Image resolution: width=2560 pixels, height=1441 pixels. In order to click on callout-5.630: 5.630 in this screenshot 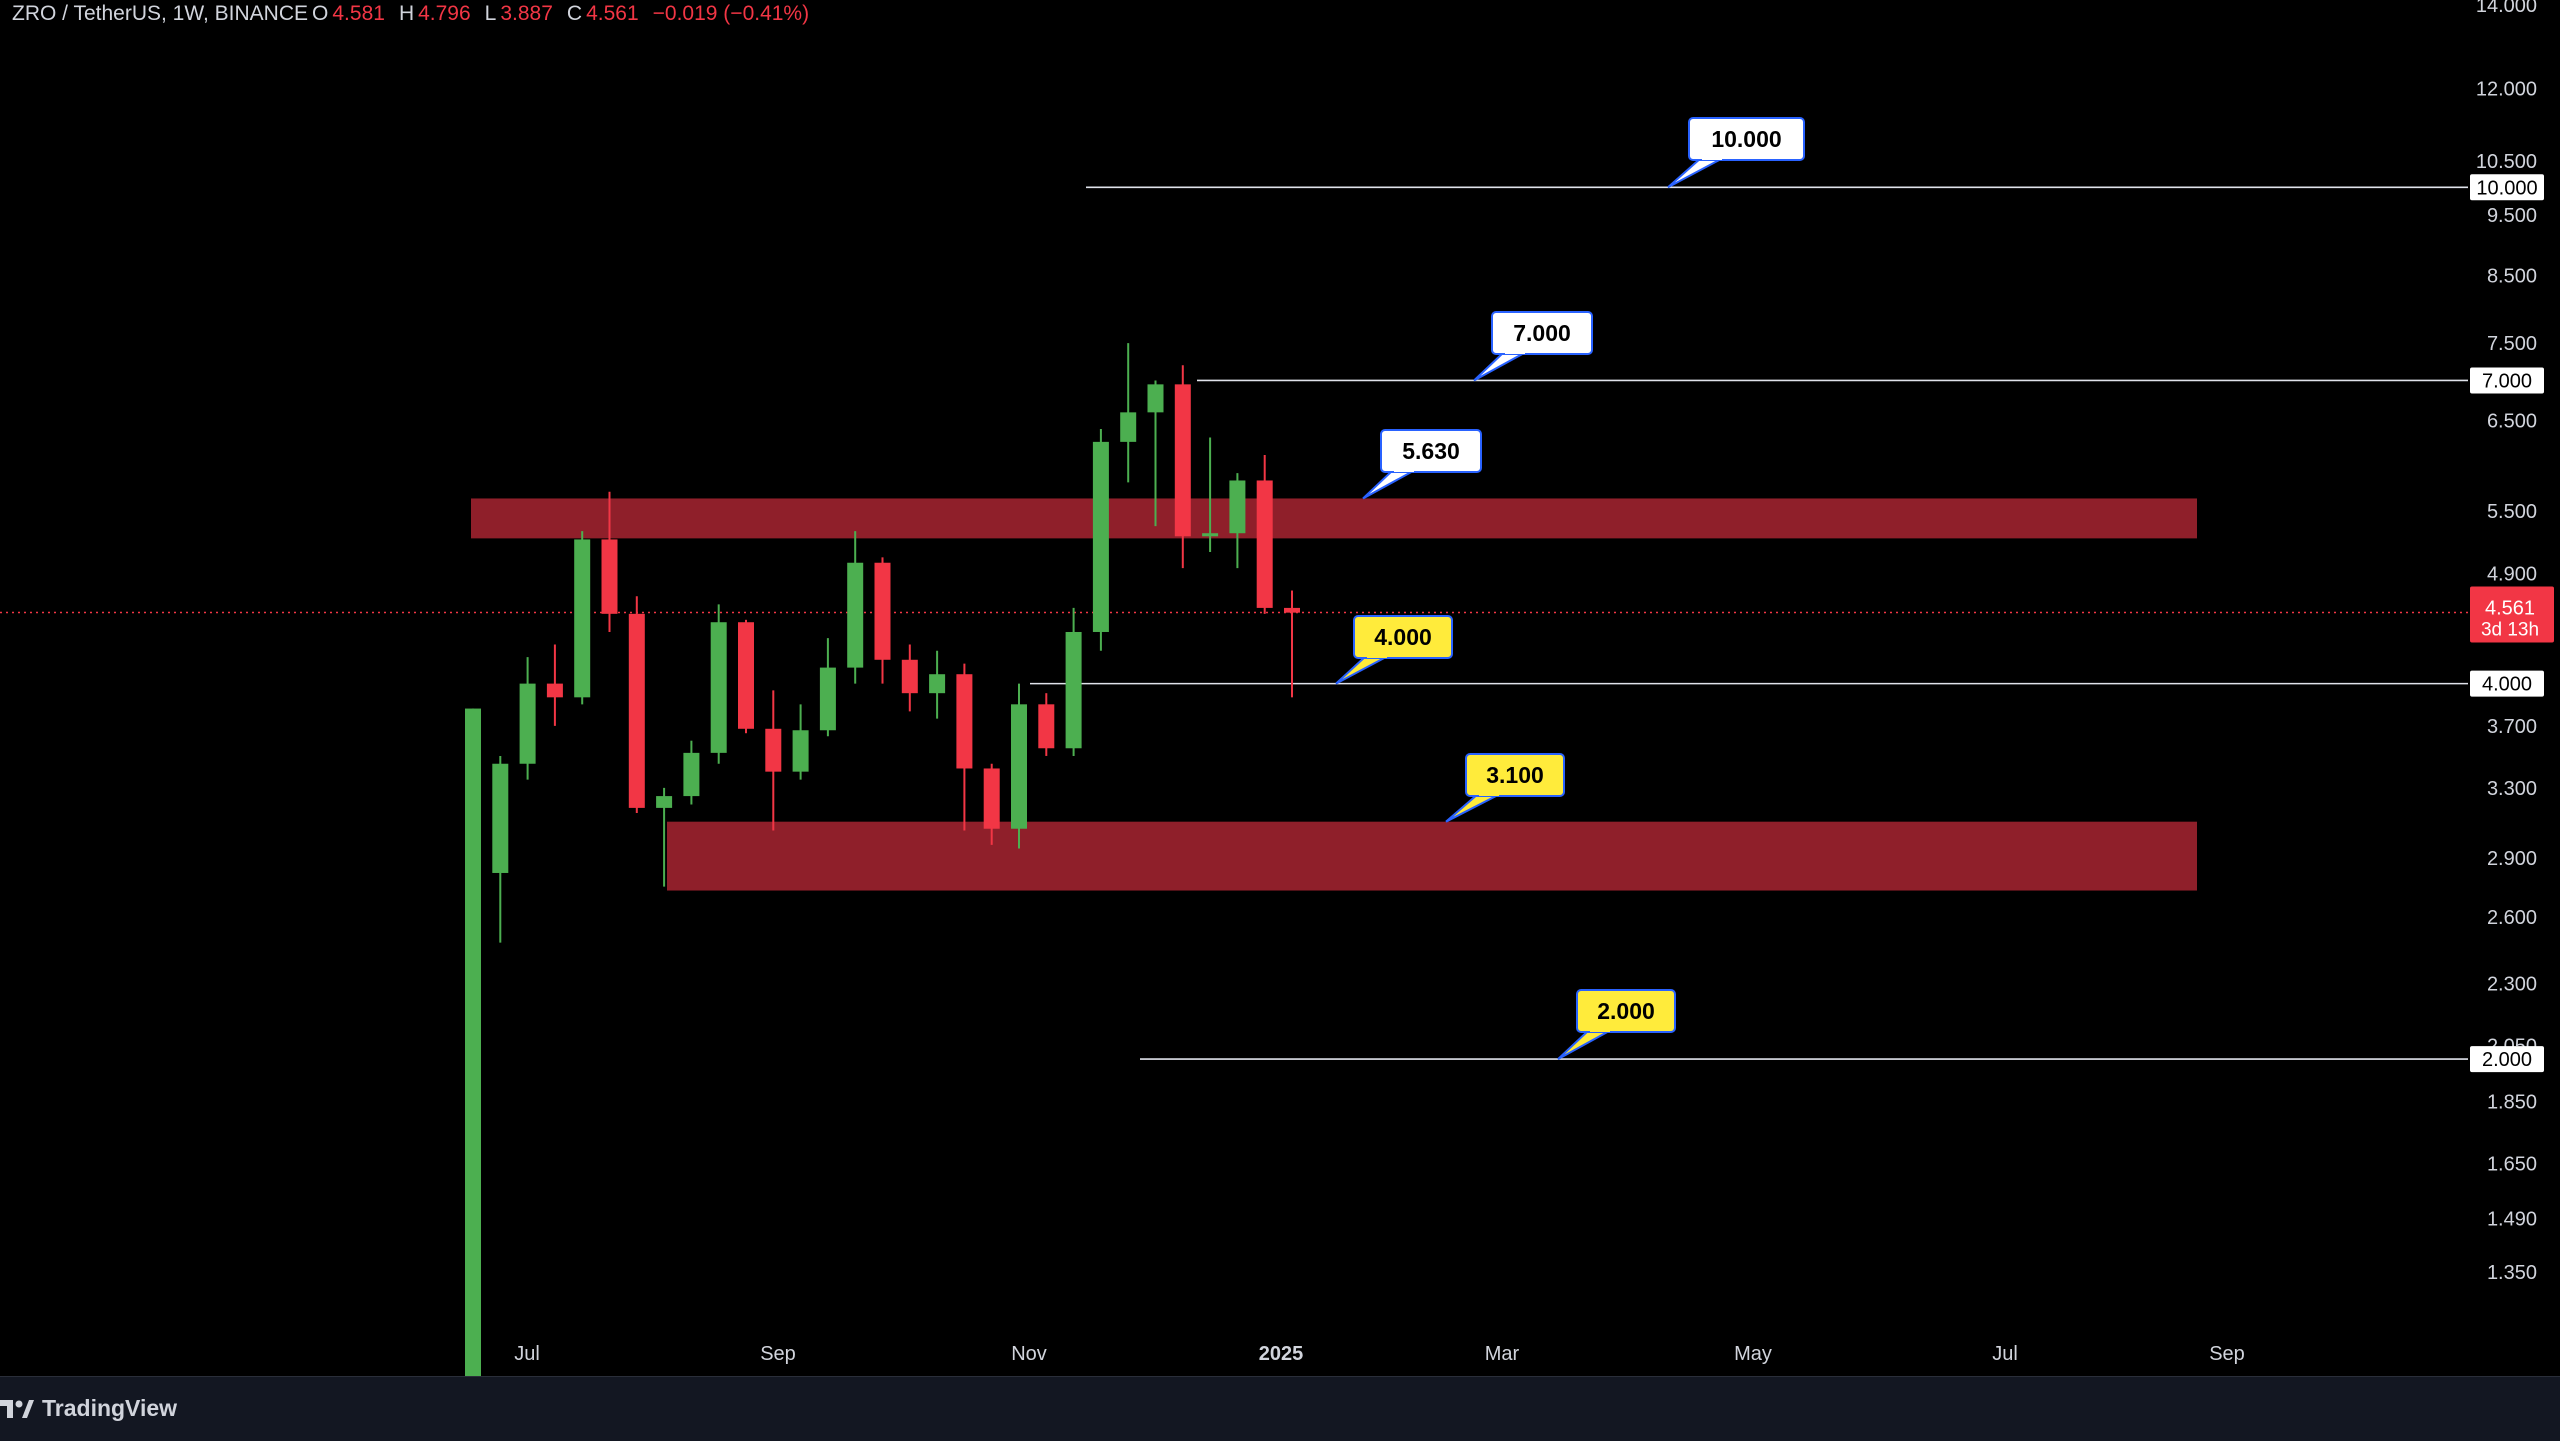, I will do `click(1422, 464)`.